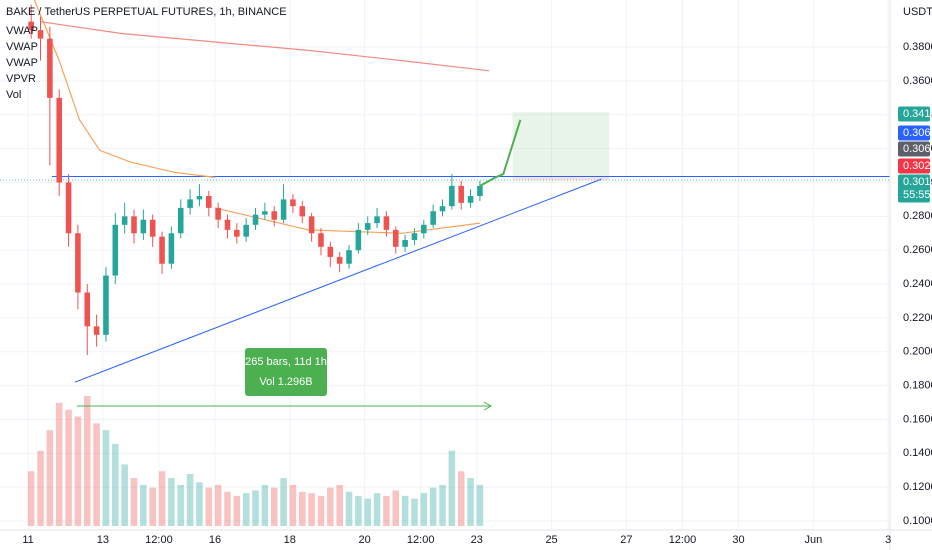 Image resolution: width=932 pixels, height=550 pixels. What do you see at coordinates (813, 540) in the screenshot?
I see `x-tick-label: Jun` at bounding box center [813, 540].